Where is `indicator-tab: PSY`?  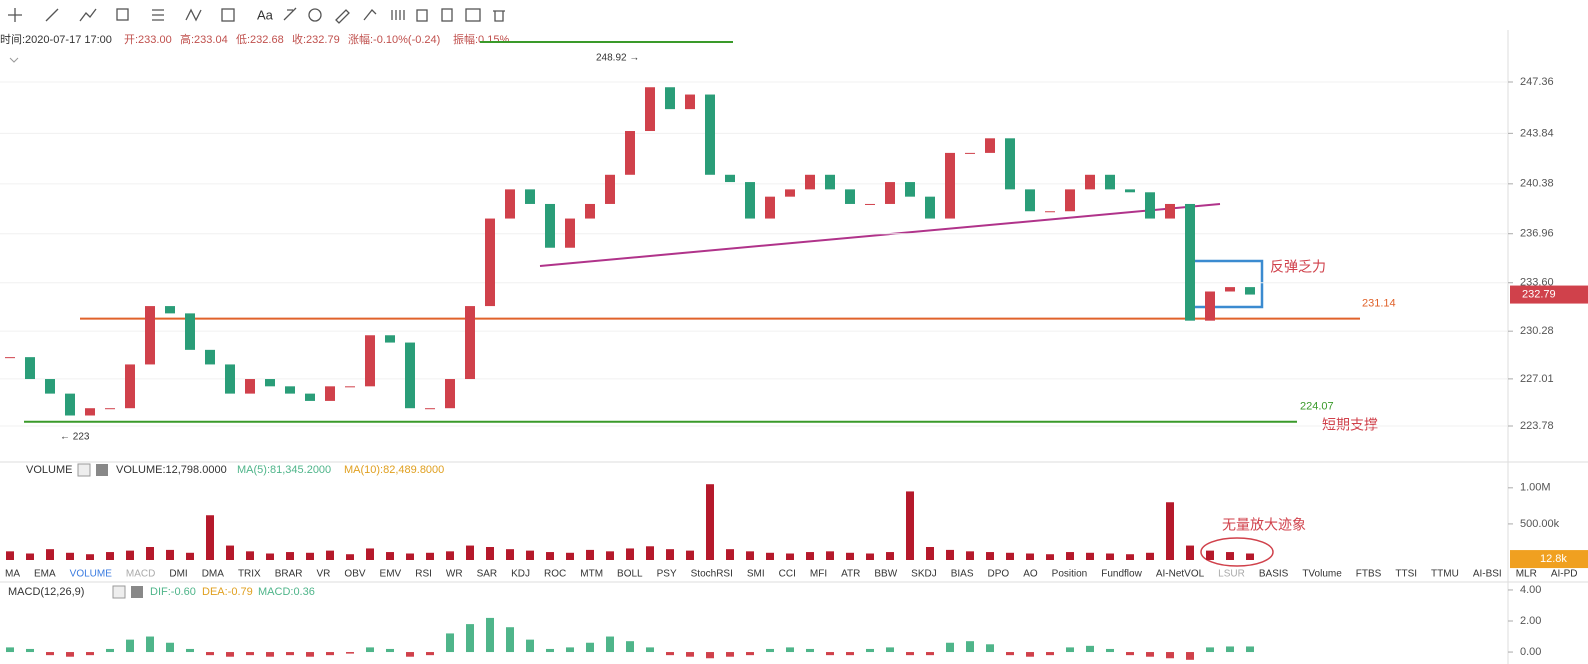 indicator-tab: PSY is located at coordinates (667, 574).